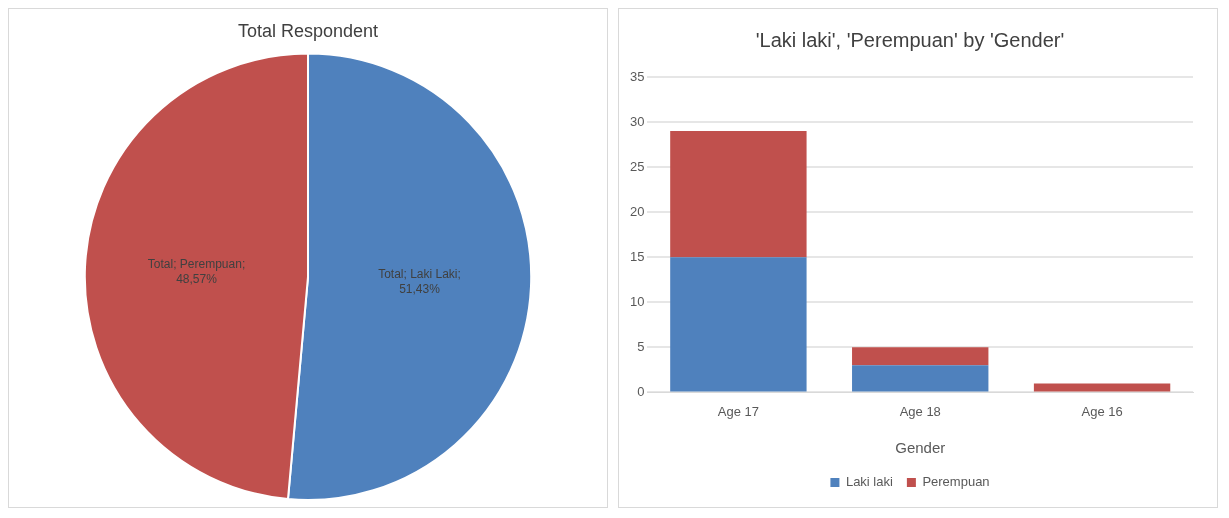 The height and width of the screenshot is (518, 1229). What do you see at coordinates (637, 301) in the screenshot?
I see `y-tick-label: 10` at bounding box center [637, 301].